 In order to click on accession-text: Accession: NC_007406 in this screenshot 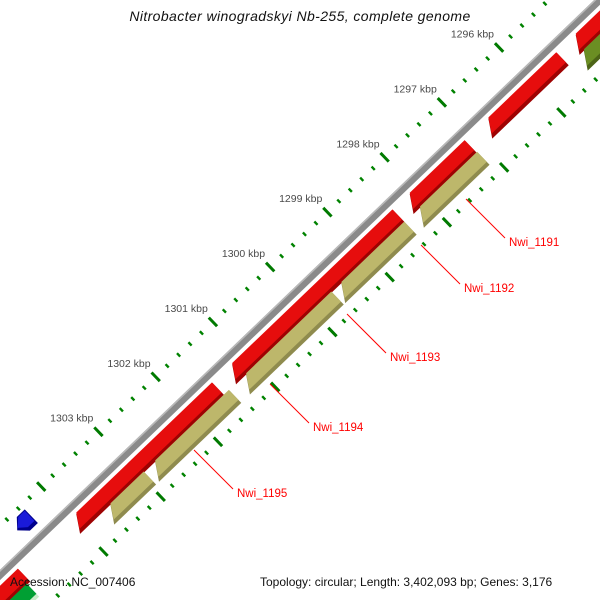, I will do `click(73, 582)`.